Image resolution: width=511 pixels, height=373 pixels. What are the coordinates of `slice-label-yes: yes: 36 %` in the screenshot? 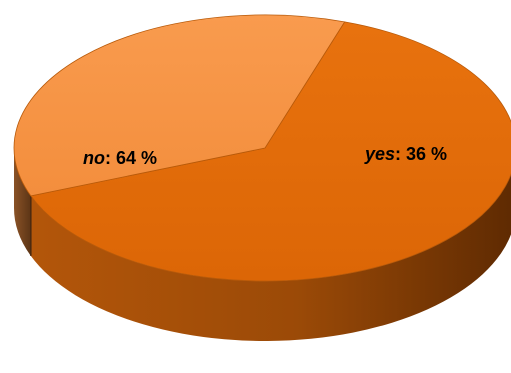 It's located at (405, 154).